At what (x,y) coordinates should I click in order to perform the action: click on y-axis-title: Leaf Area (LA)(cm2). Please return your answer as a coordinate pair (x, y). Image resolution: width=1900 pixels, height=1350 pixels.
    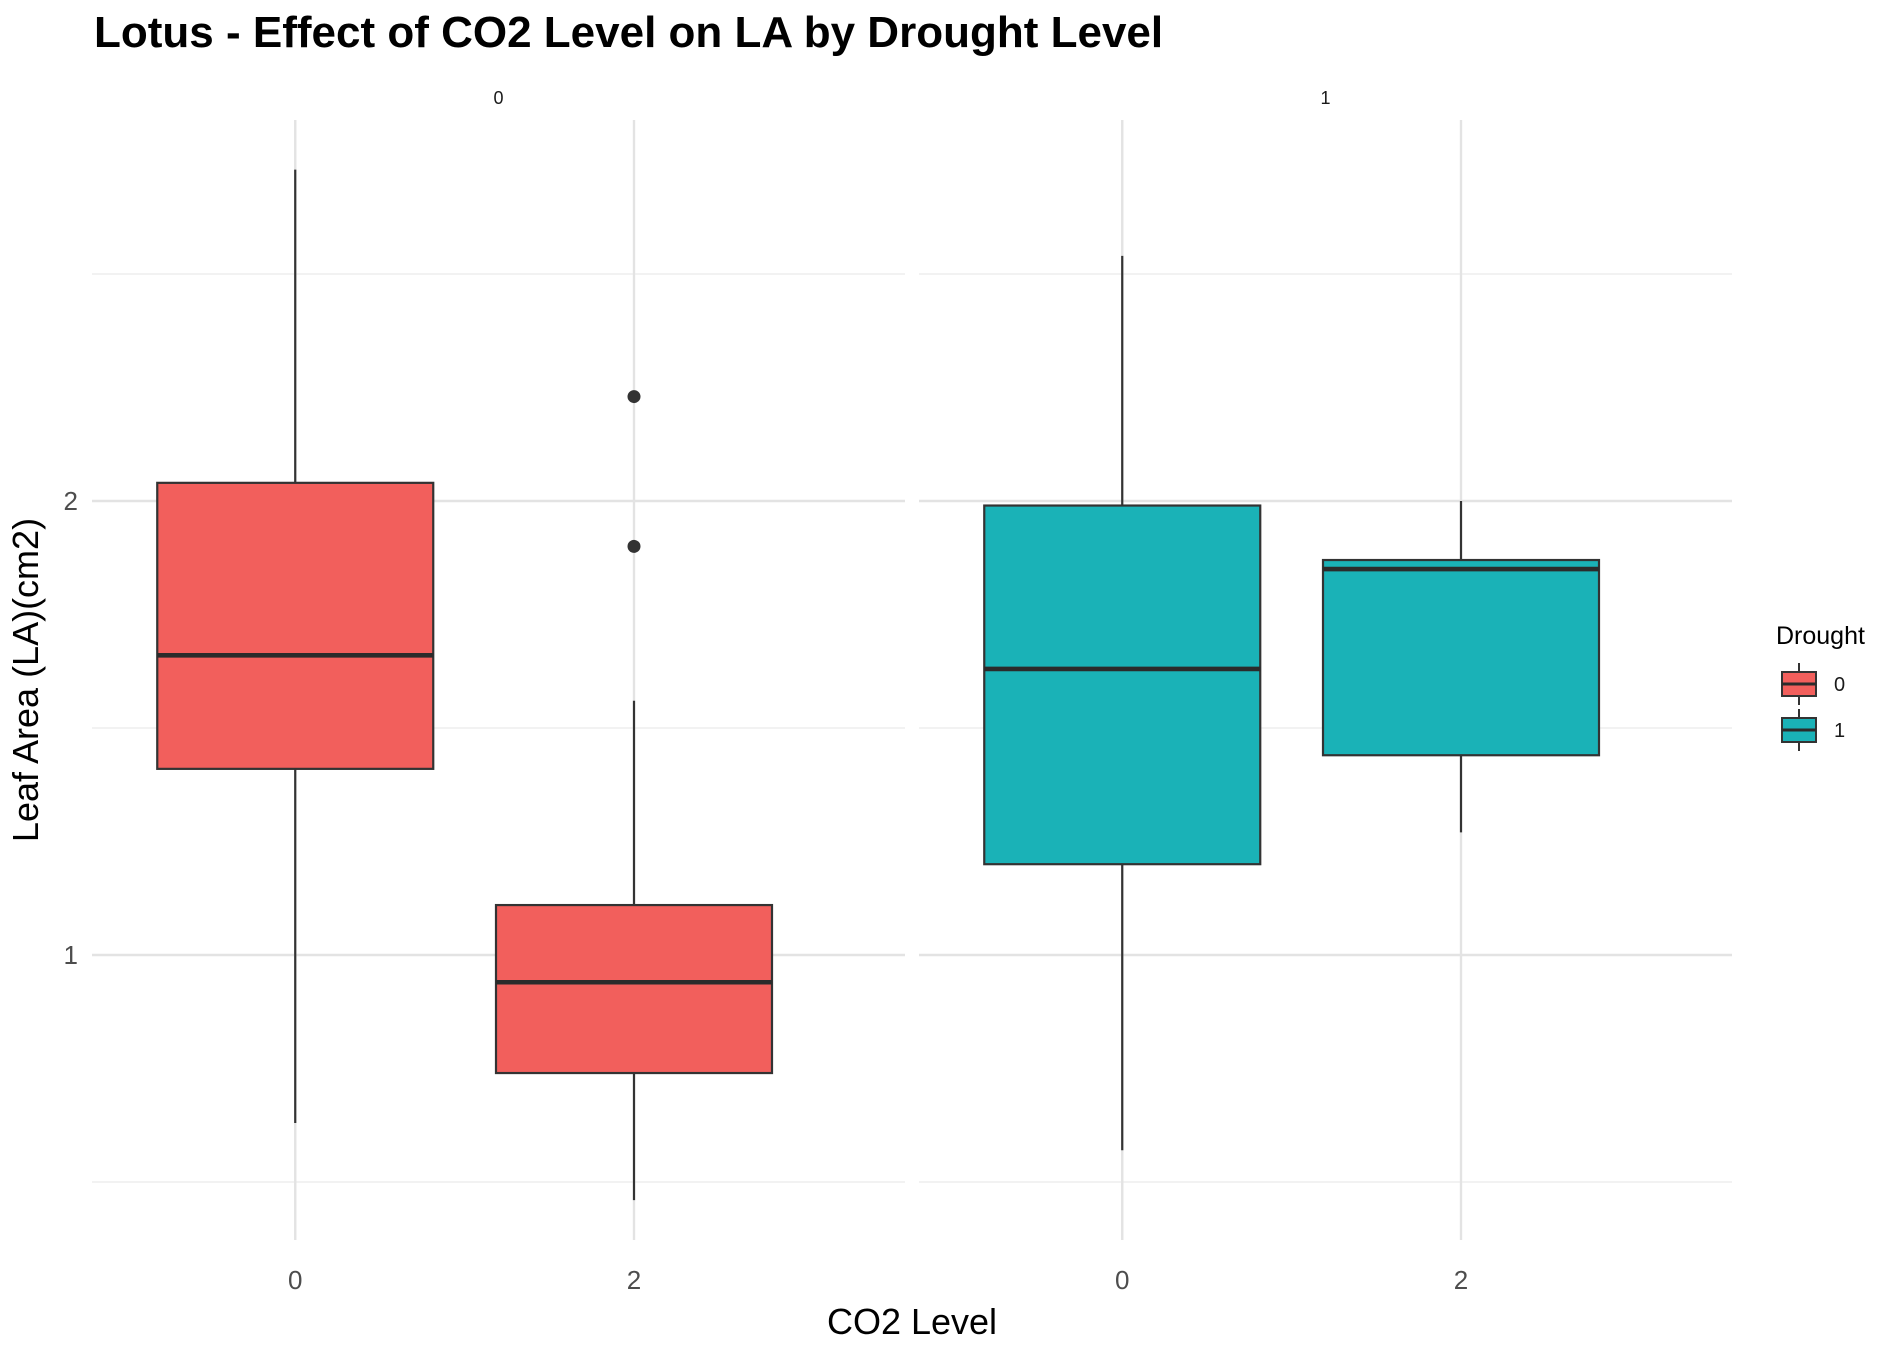
    Looking at the image, I should click on (25, 680).